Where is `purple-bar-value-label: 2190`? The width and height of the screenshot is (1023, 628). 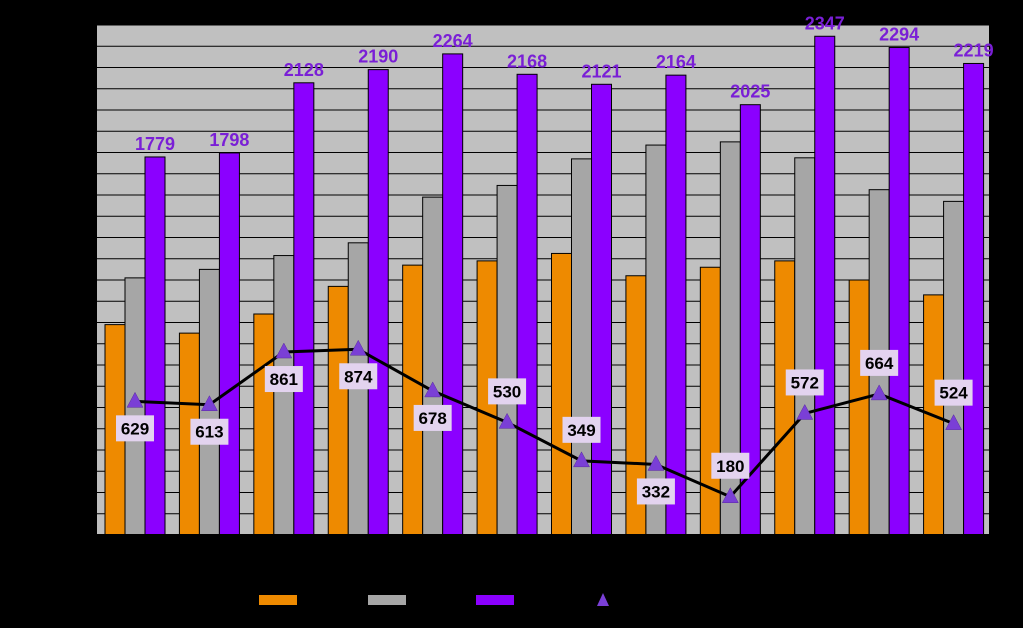
purple-bar-value-label: 2190 is located at coordinates (378, 57).